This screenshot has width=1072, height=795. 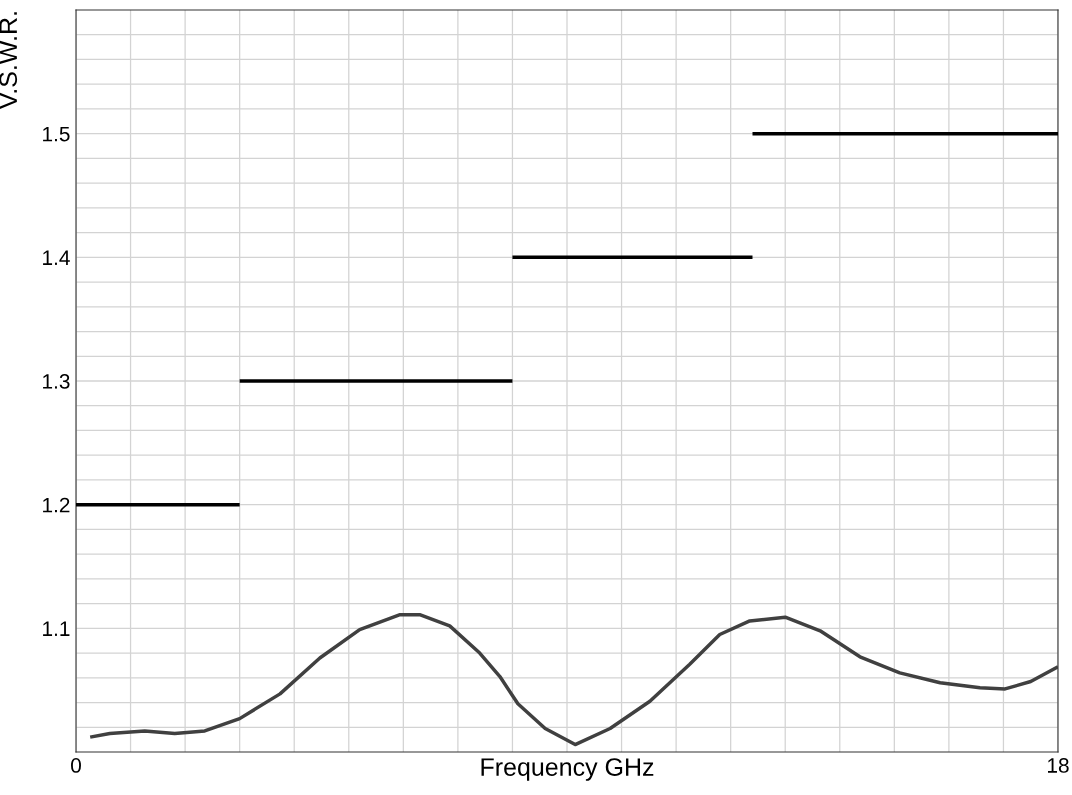 I want to click on x-axis-title: Frequency GHz, so click(x=567, y=769).